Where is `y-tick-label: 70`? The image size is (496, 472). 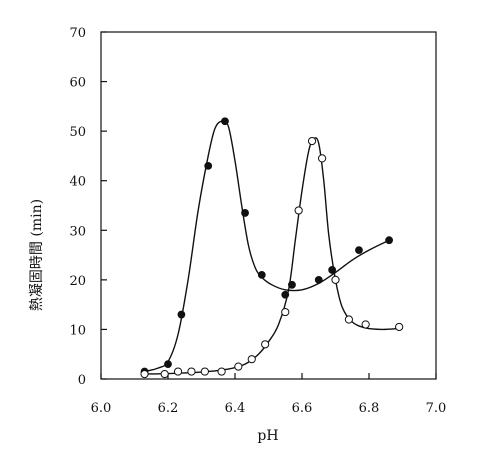
y-tick-label: 70 is located at coordinates (77, 33).